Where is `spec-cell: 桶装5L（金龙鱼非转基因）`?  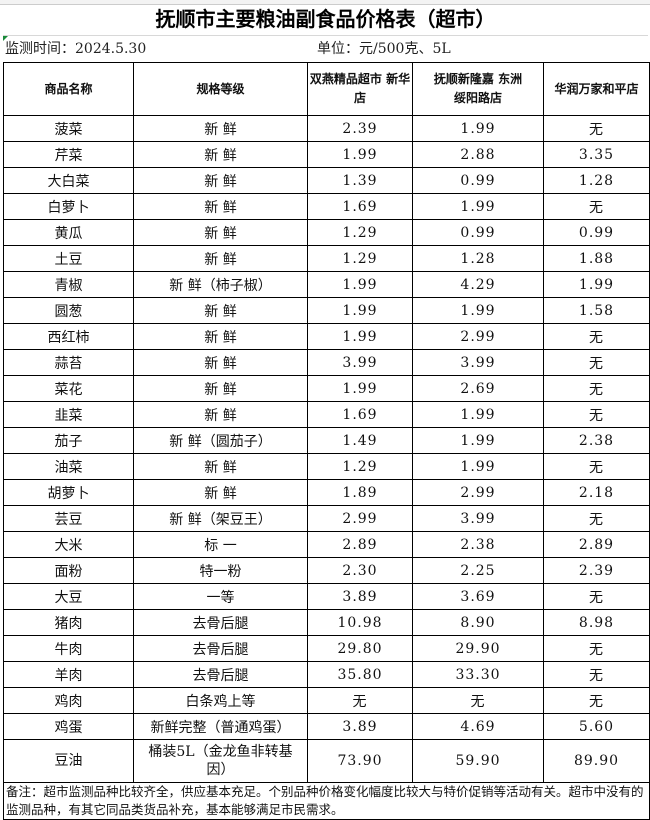 spec-cell: 桶装5L（金龙鱼非转基因） is located at coordinates (220, 761).